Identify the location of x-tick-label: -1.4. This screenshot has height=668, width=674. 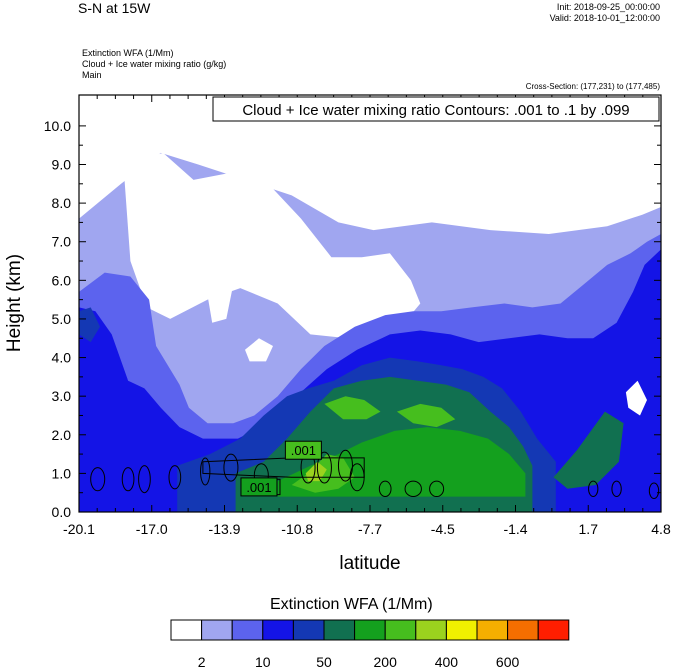
(515, 529).